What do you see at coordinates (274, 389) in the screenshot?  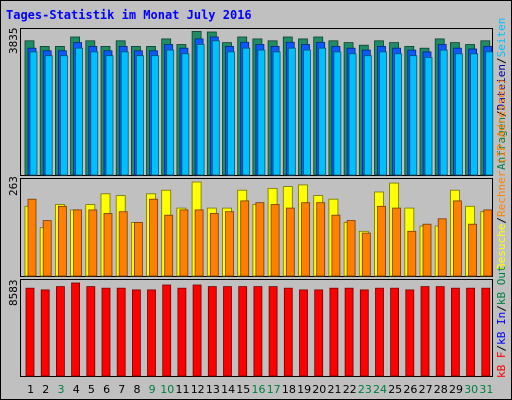 I see `x-tick-label-day-17: 17` at bounding box center [274, 389].